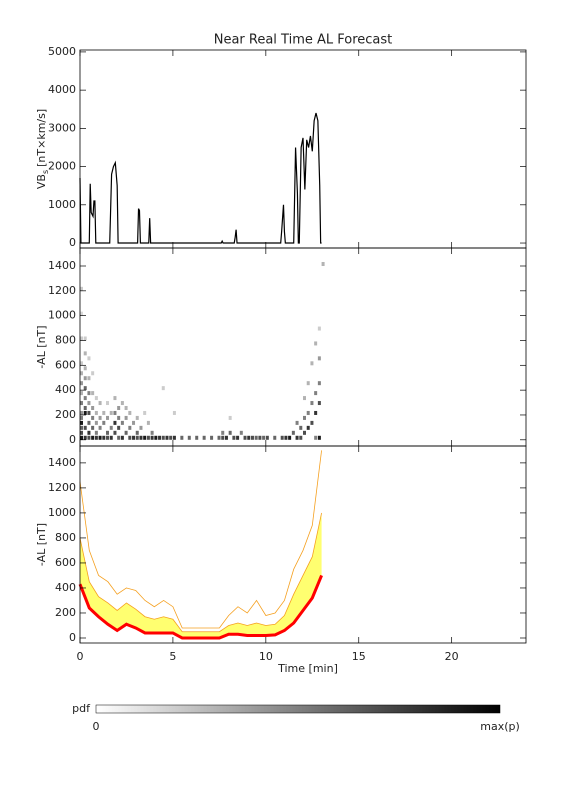 This screenshot has height=792, width=576. What do you see at coordinates (62, 89) in the screenshot?
I see `y-tick-label: 4000` at bounding box center [62, 89].